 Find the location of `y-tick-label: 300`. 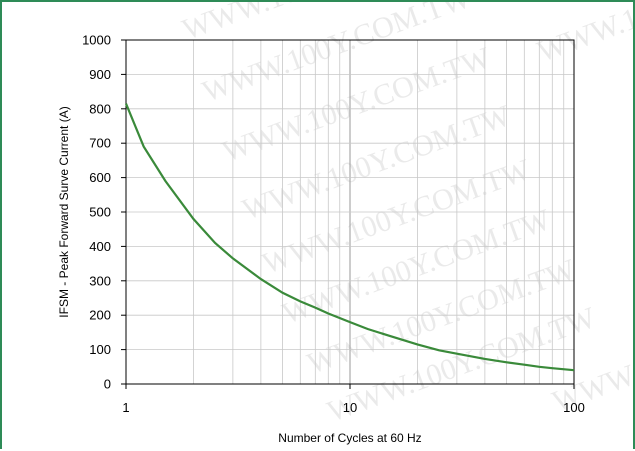

y-tick-label: 300 is located at coordinates (100, 280).